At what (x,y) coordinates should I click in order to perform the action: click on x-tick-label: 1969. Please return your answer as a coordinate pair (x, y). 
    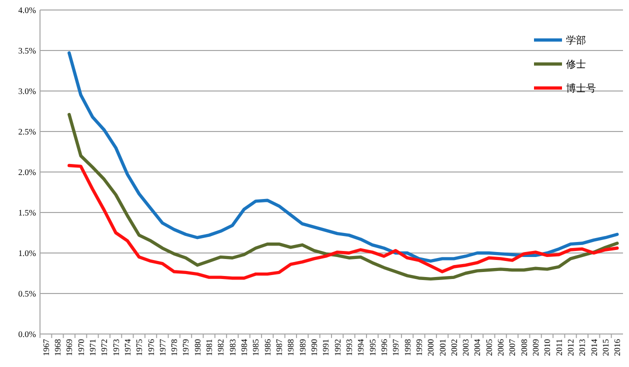
    Looking at the image, I should click on (69, 347).